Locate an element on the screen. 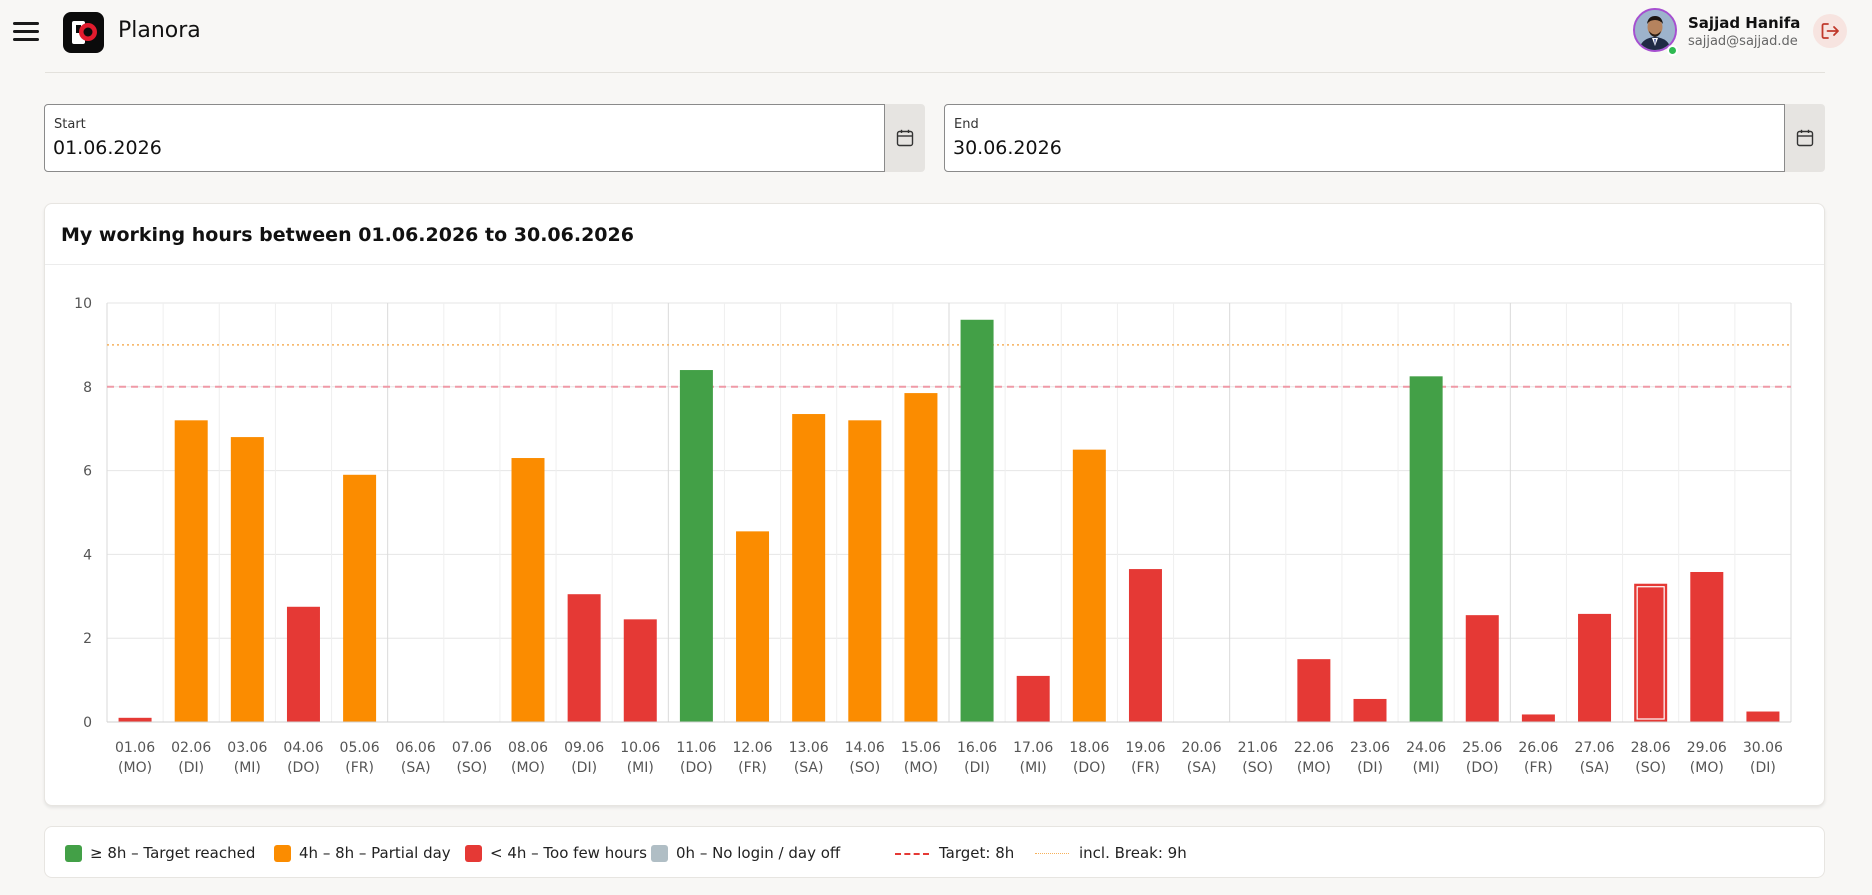 This screenshot has width=1872, height=895. legend-label: incl. Break: 9h is located at coordinates (1133, 853).